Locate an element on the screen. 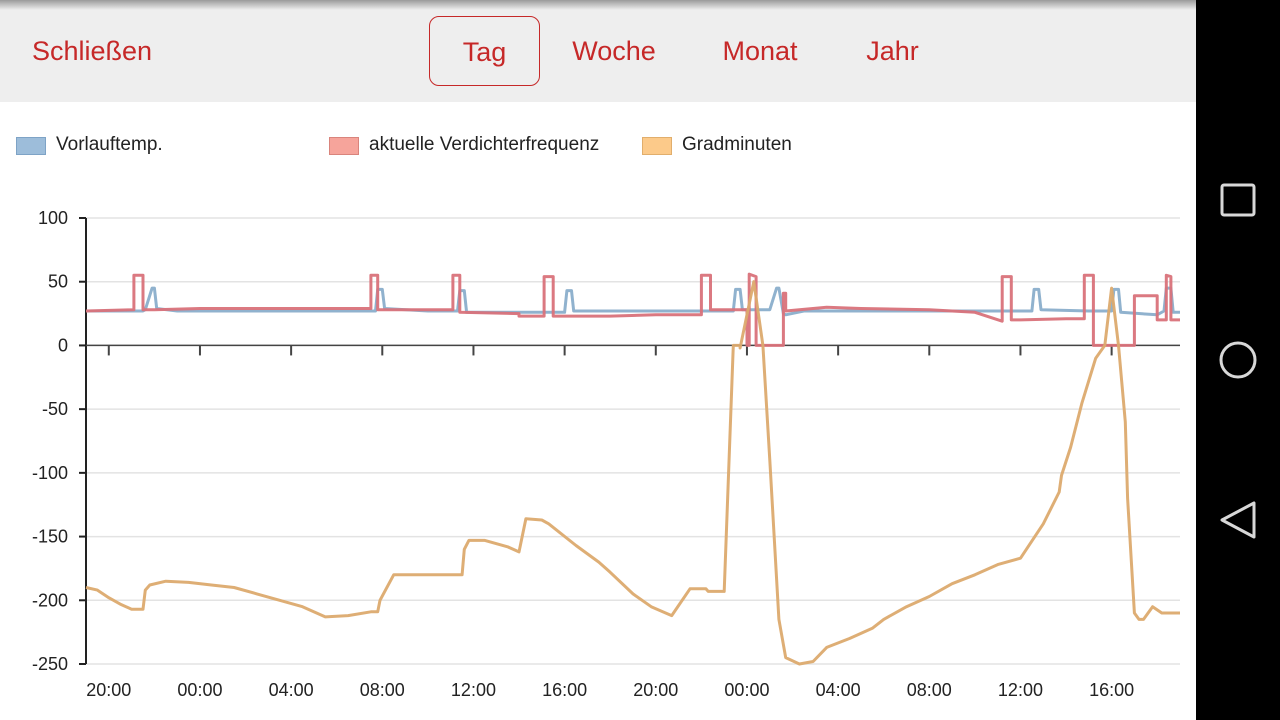  toolbar-shadow is located at coordinates (598, 5).